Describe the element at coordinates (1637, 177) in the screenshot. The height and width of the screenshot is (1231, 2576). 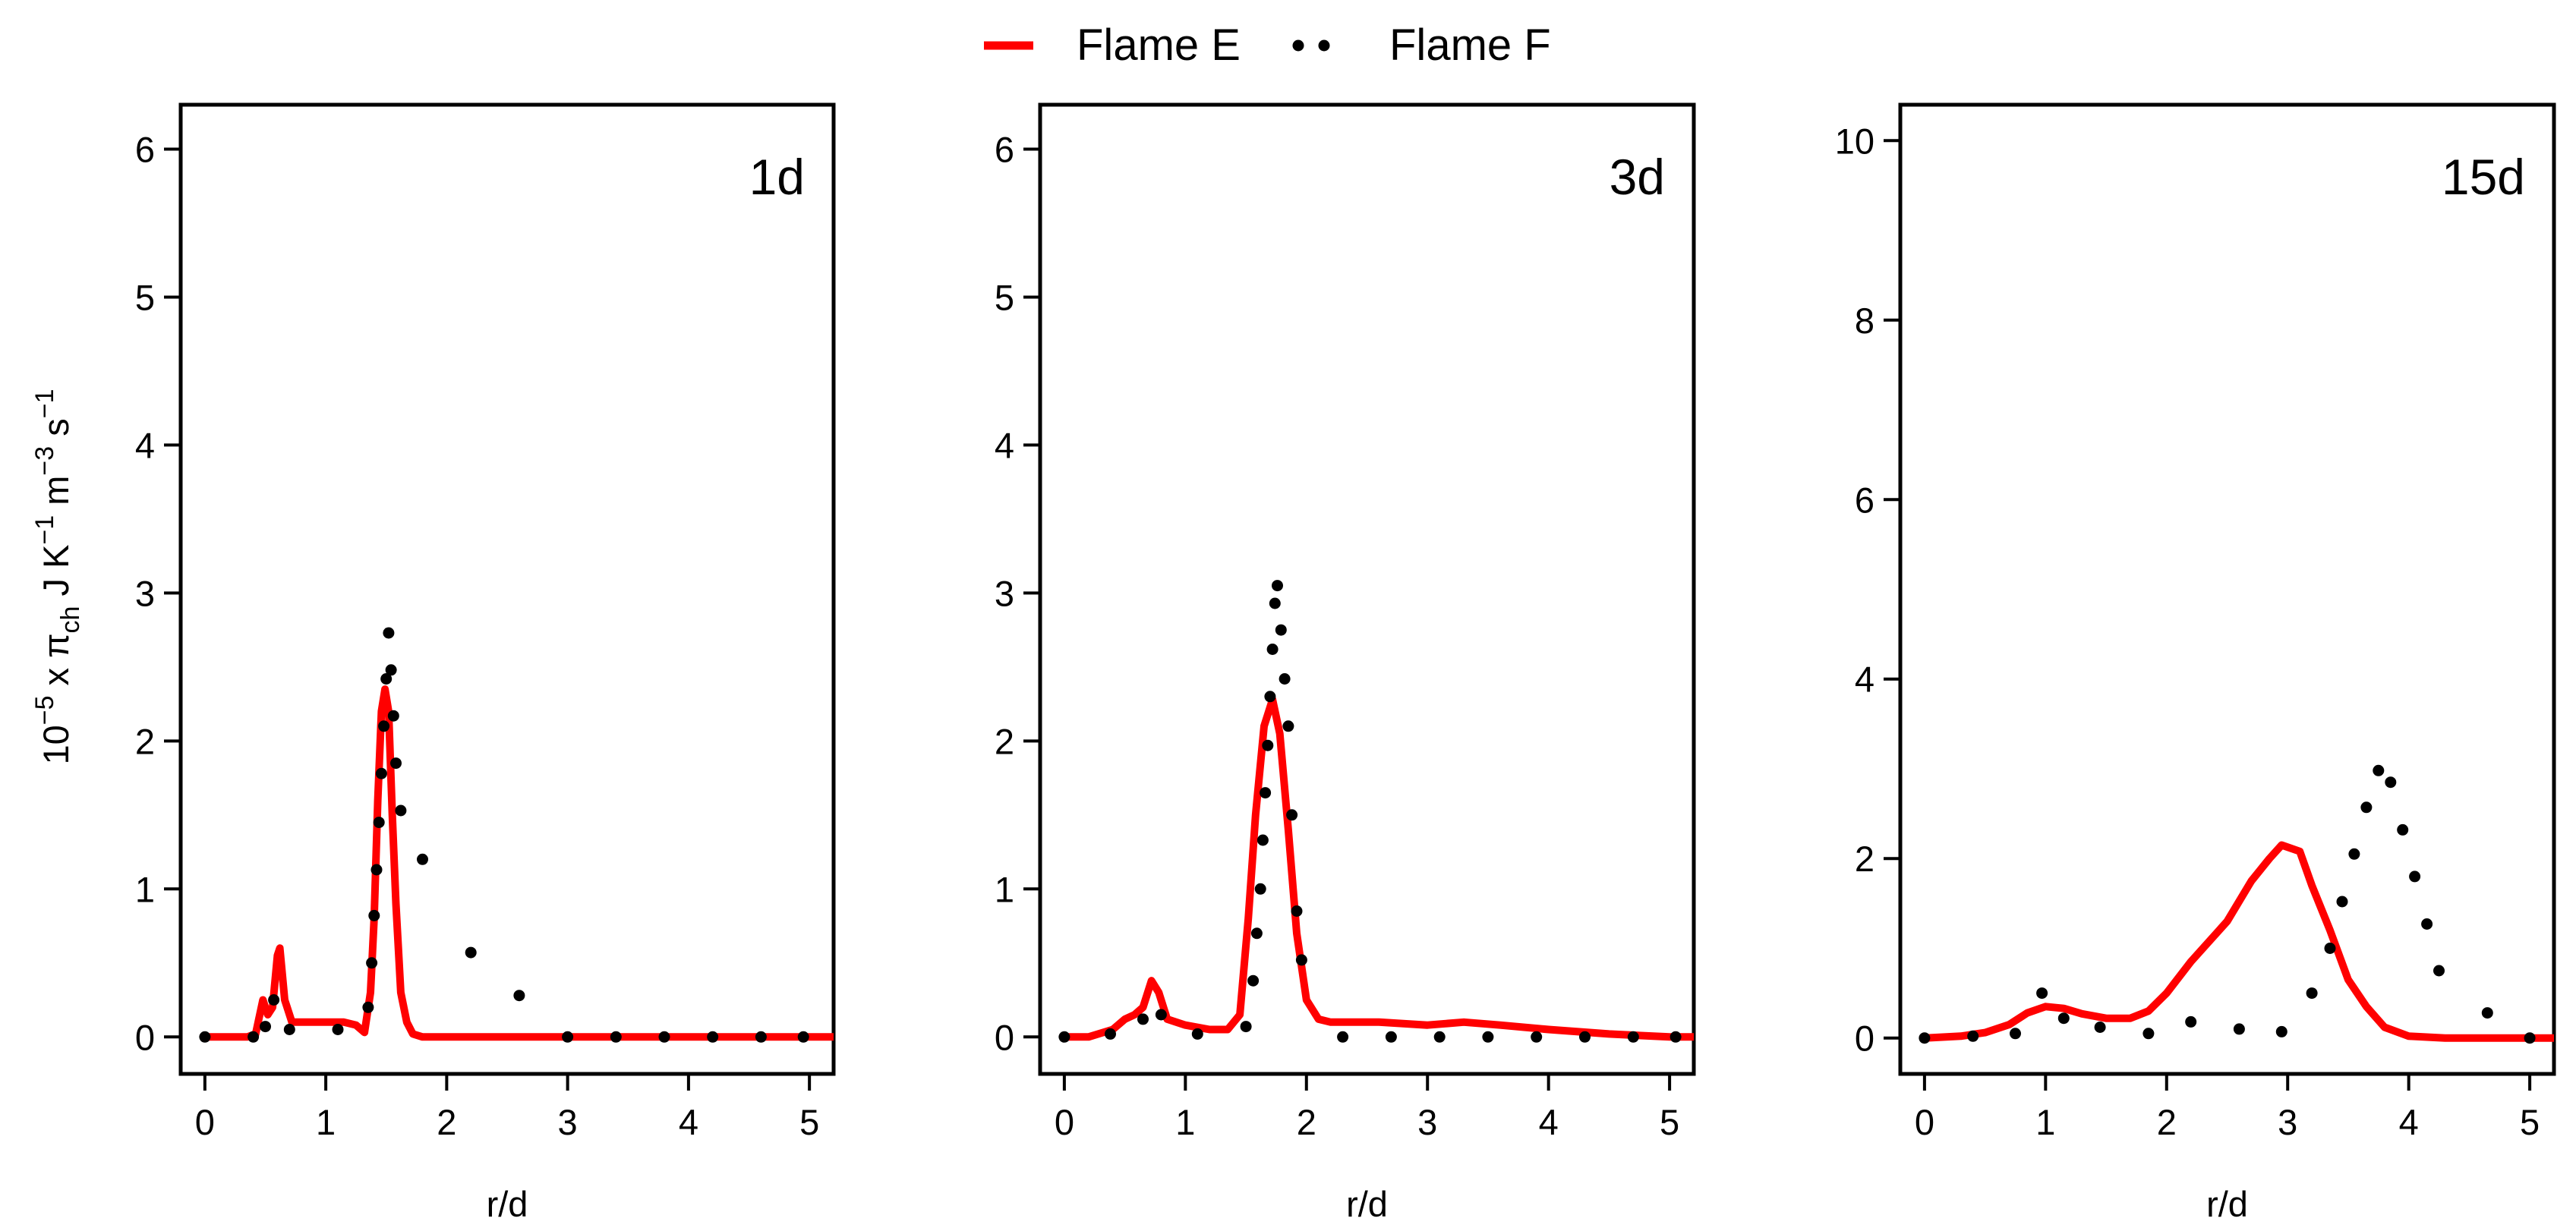
I see `panel-label: 3d` at that location.